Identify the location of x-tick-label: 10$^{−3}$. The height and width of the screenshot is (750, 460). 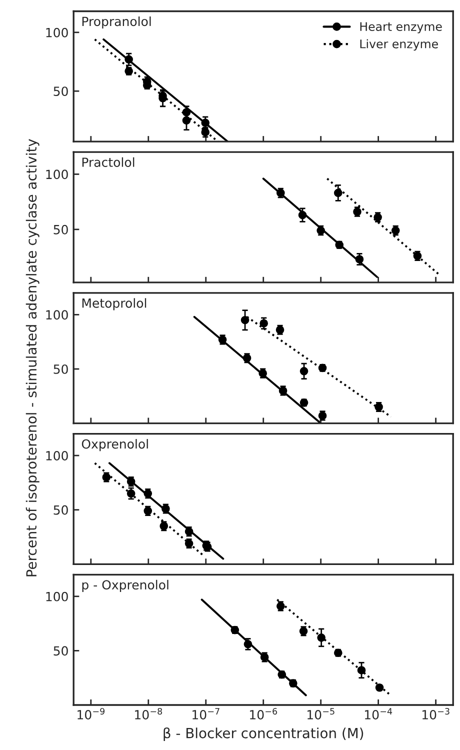
(436, 714).